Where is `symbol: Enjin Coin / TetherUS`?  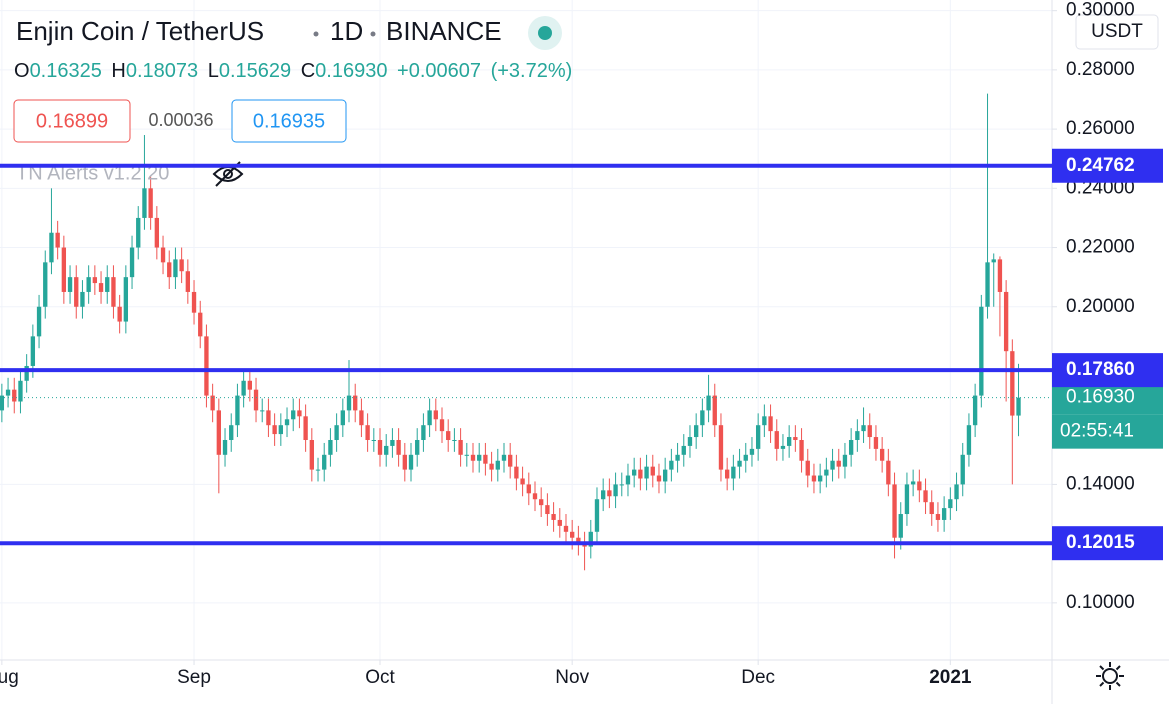
symbol: Enjin Coin / TetherUS is located at coordinates (140, 31).